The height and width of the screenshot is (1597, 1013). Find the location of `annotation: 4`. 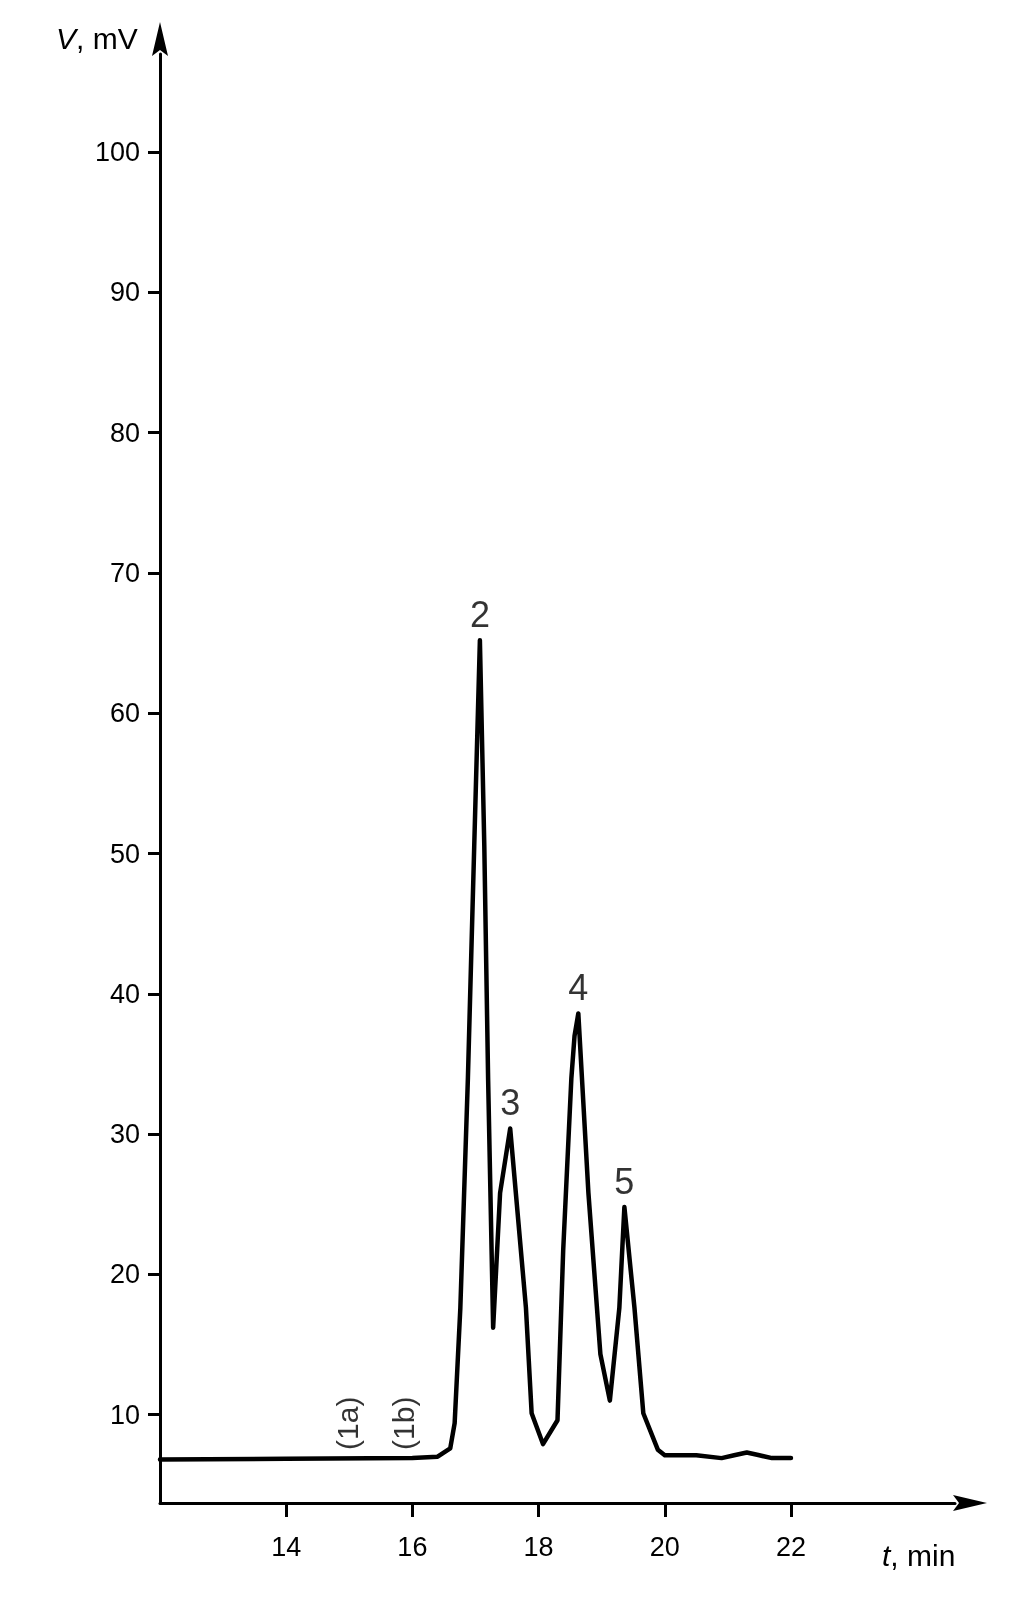

annotation: 4 is located at coordinates (578, 987).